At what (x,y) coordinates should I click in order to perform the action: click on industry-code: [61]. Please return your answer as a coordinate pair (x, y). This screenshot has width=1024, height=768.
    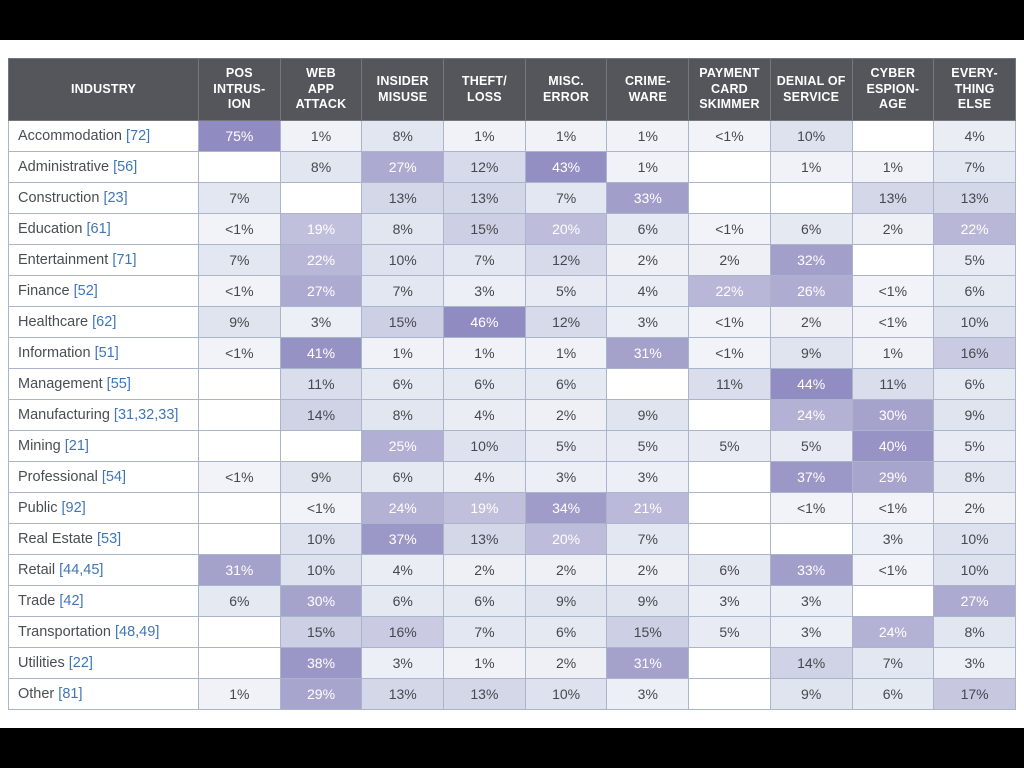
    Looking at the image, I should click on (98, 229).